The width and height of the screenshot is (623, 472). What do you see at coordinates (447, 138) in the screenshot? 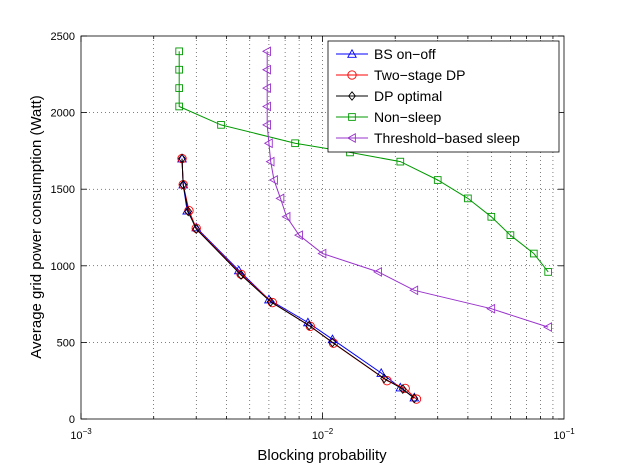
I see `legend-label: Threshold−based sleep` at bounding box center [447, 138].